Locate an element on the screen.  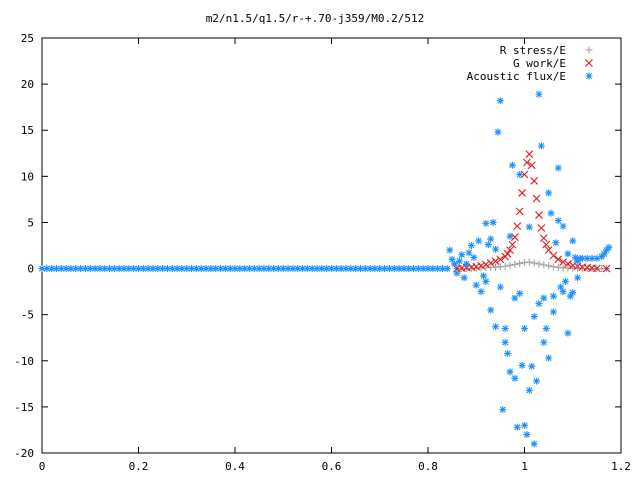
y-tick-label: 25 is located at coordinates (27, 38).